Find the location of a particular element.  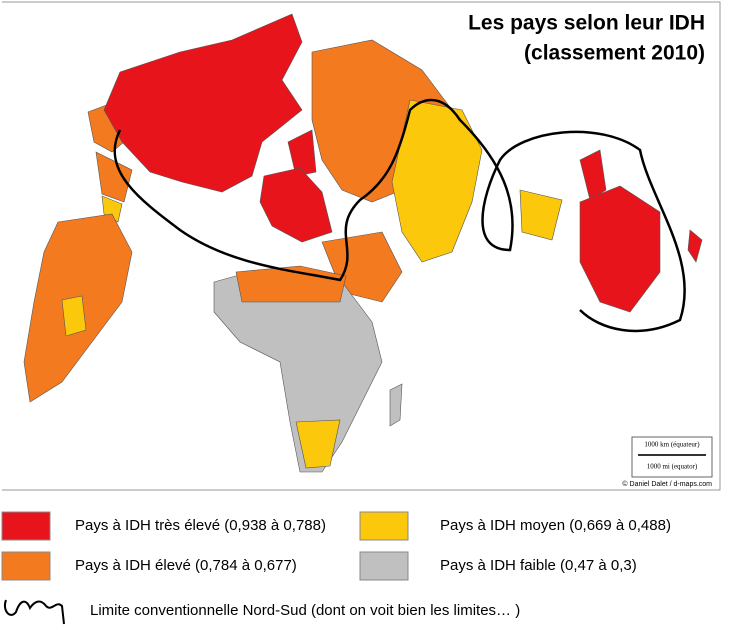

legend-line-icon is located at coordinates (34, 612).